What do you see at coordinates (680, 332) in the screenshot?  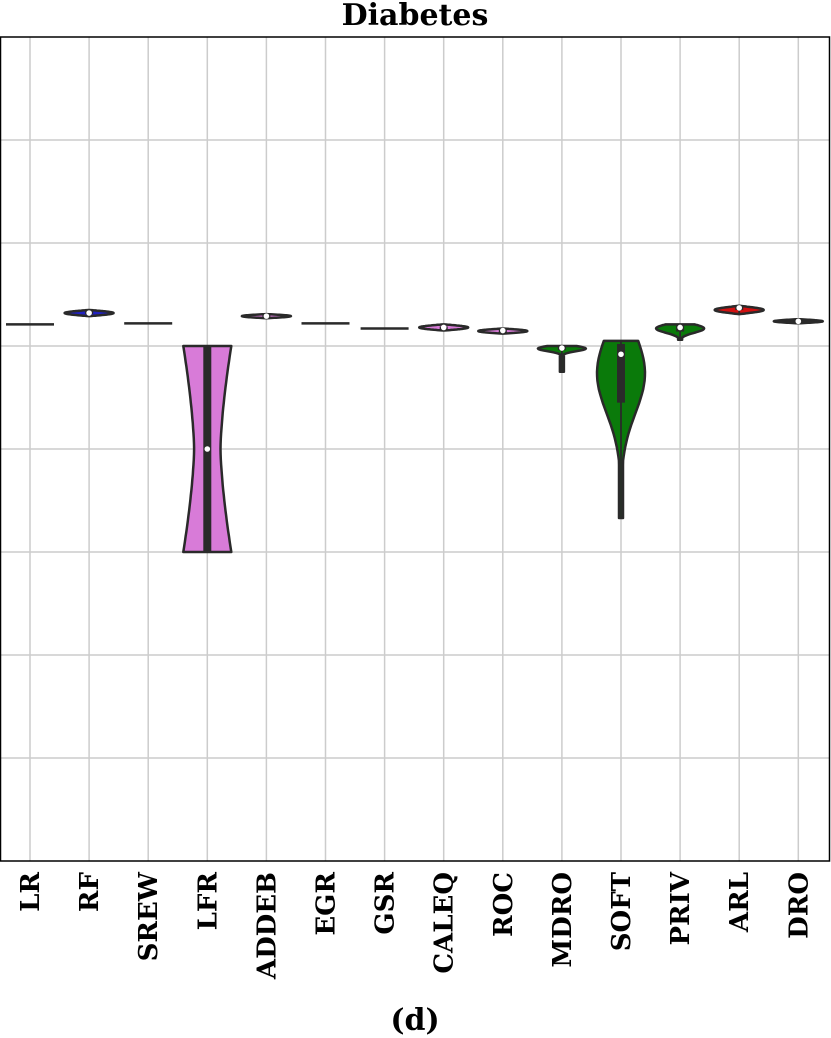 I see `violin-priv` at bounding box center [680, 332].